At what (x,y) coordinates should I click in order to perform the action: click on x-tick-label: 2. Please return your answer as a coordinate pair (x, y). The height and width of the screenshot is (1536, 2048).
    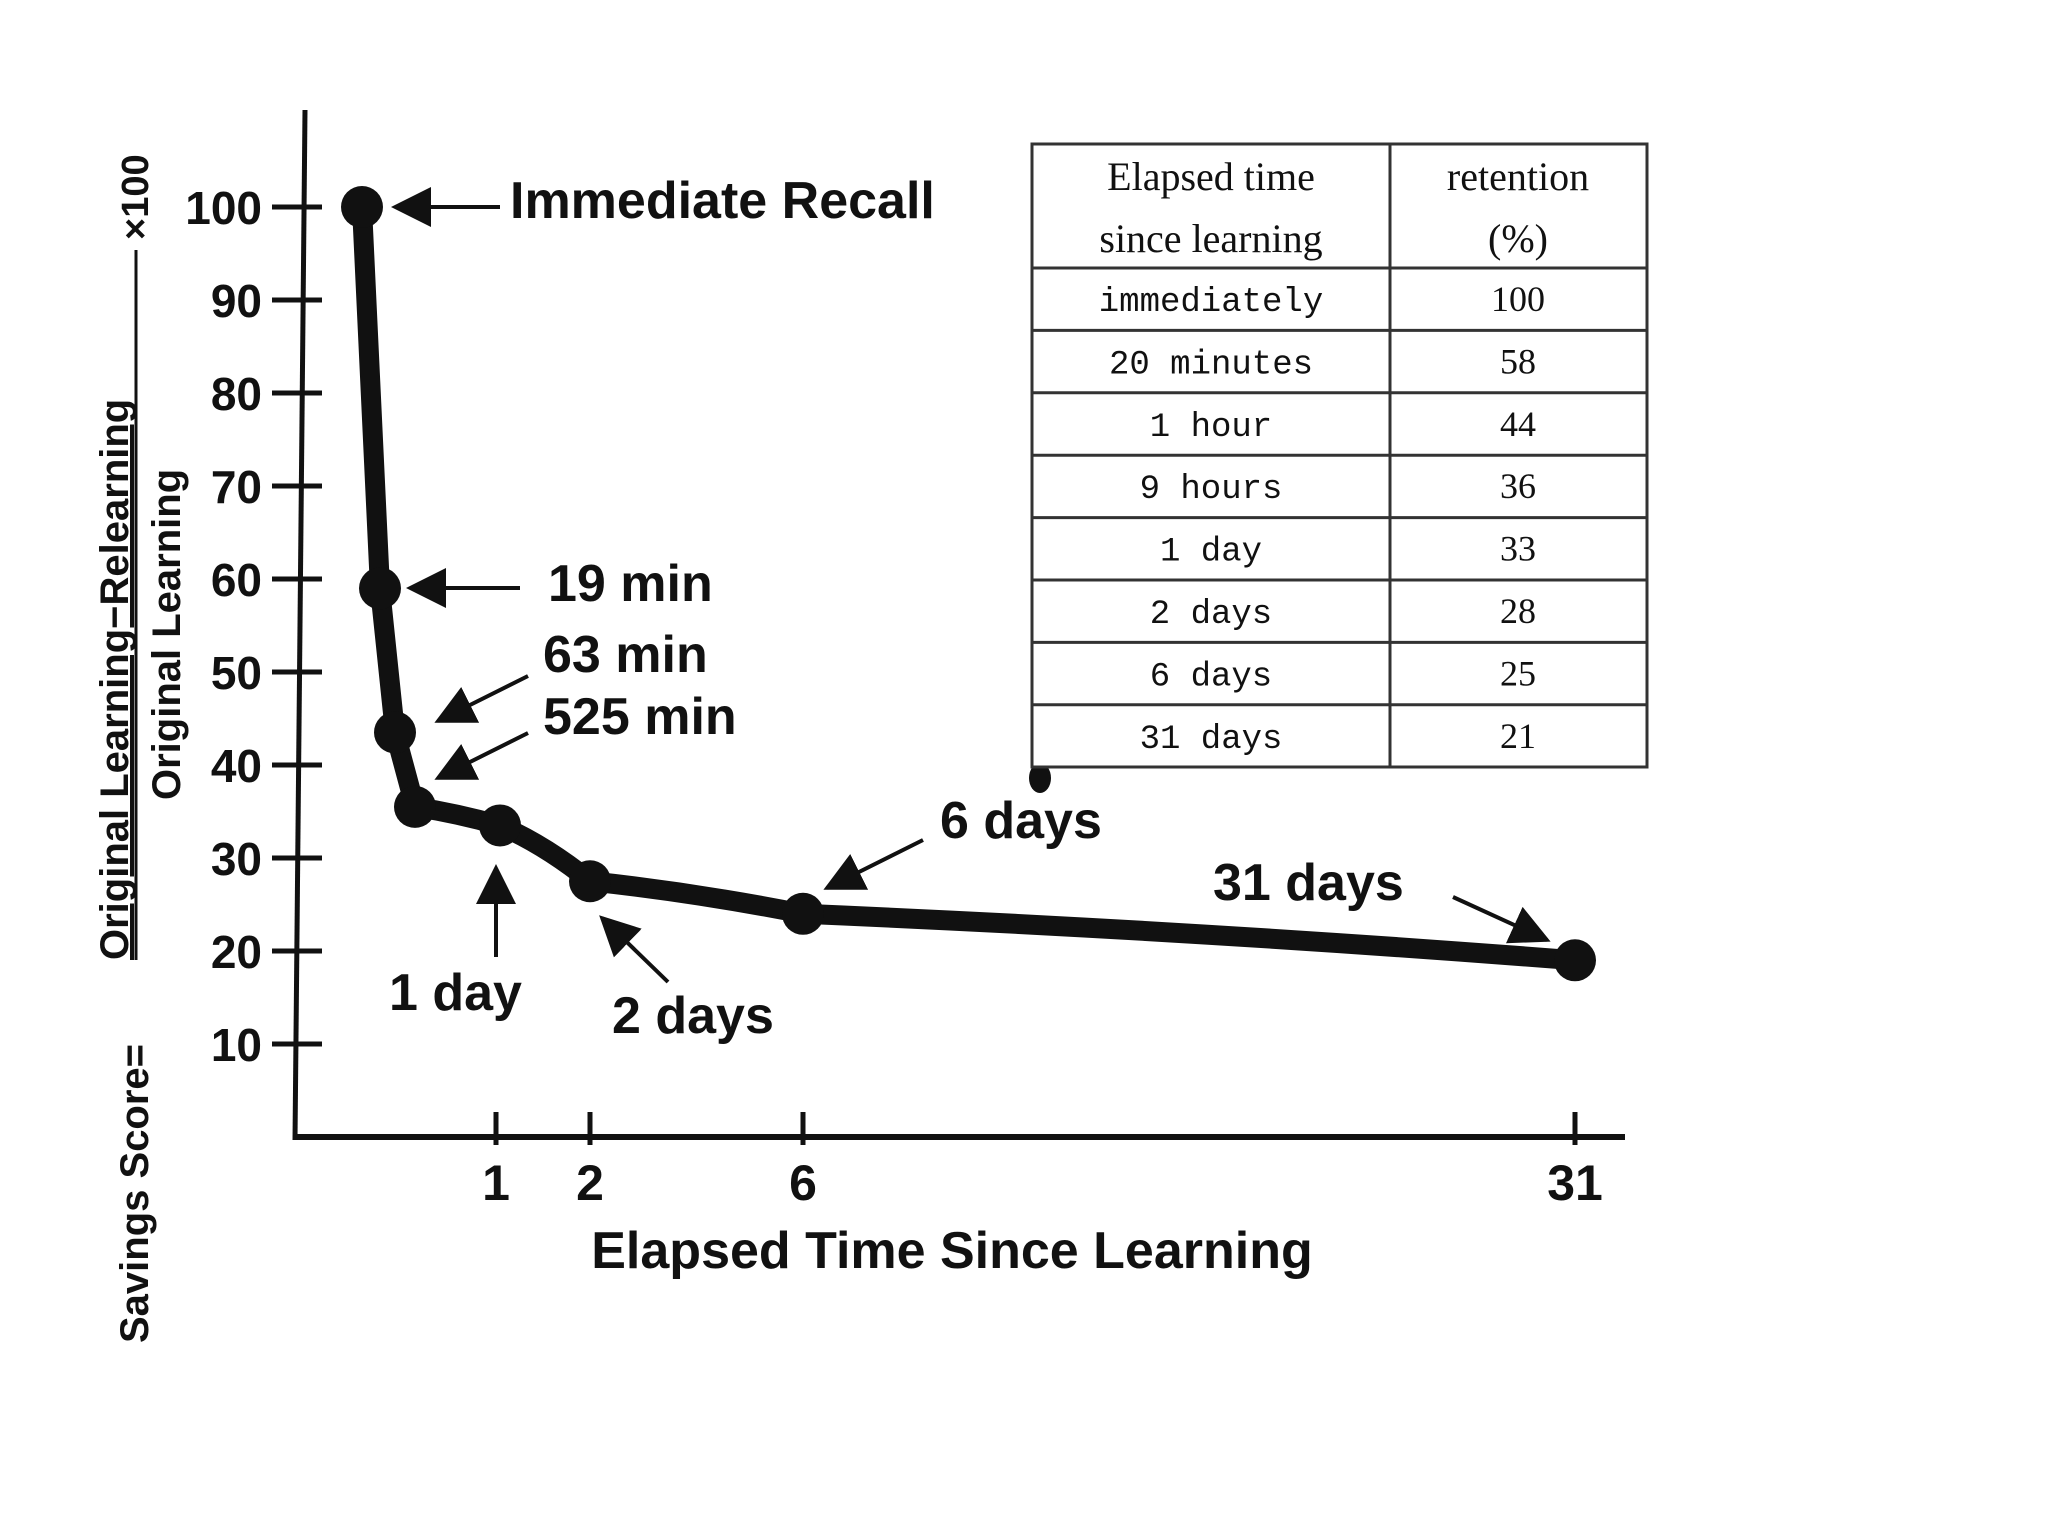
    Looking at the image, I should click on (590, 1183).